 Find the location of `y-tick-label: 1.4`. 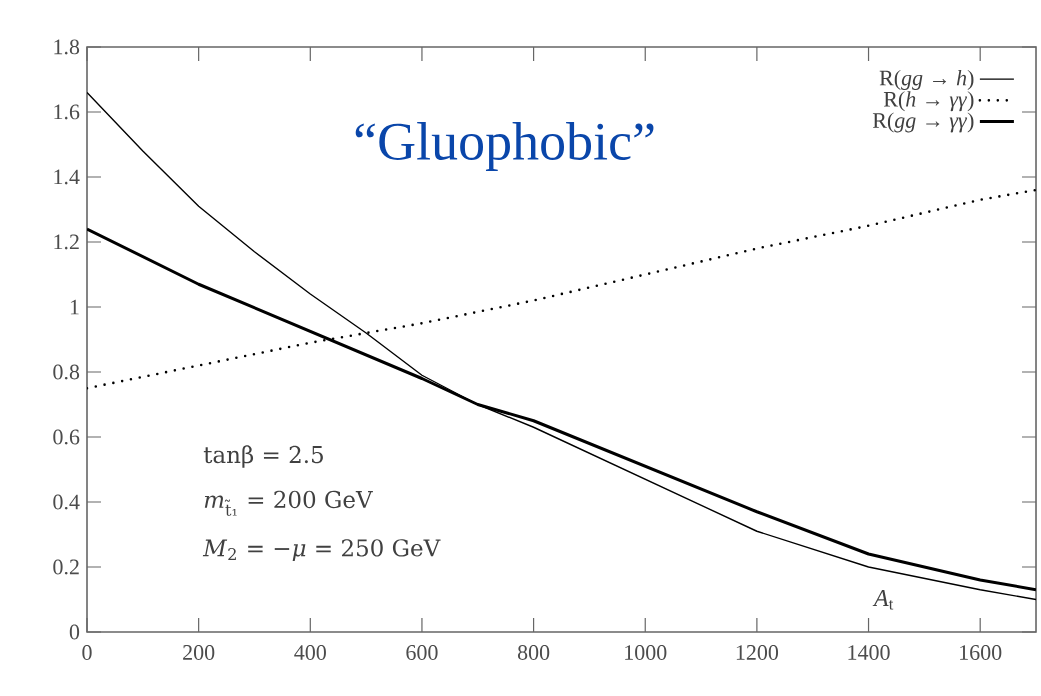

y-tick-label: 1.4 is located at coordinates (67, 177).